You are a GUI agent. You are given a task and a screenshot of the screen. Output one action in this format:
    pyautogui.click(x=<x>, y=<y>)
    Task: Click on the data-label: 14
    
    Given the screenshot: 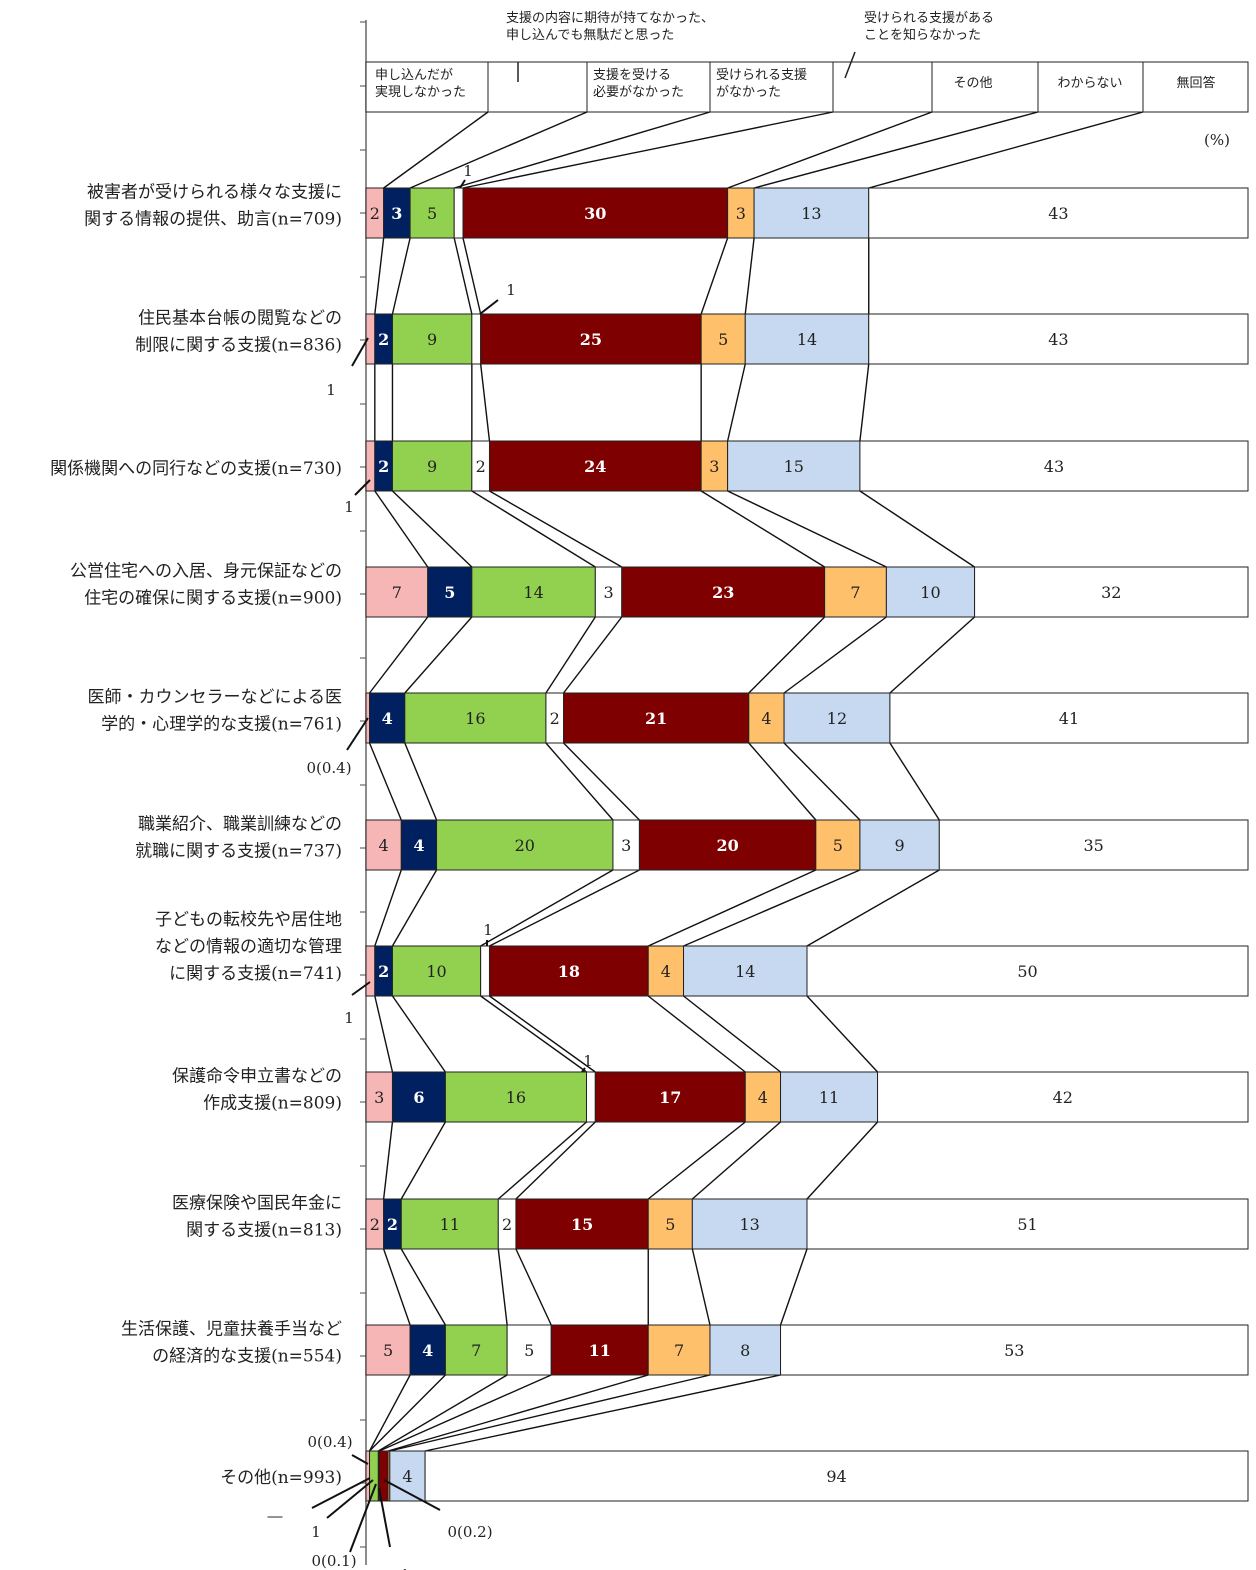 What is the action you would take?
    pyautogui.click(x=533, y=592)
    